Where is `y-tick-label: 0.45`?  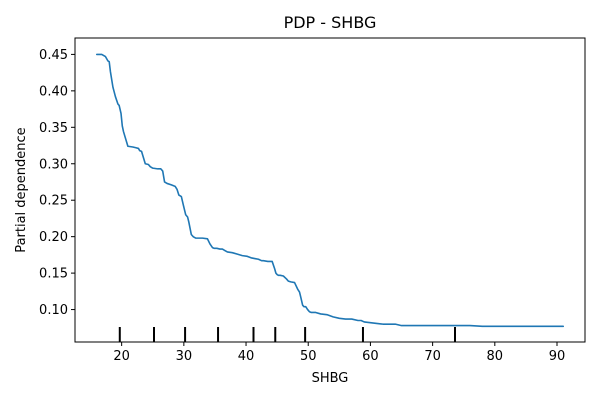 y-tick-label: 0.45 is located at coordinates (53, 55).